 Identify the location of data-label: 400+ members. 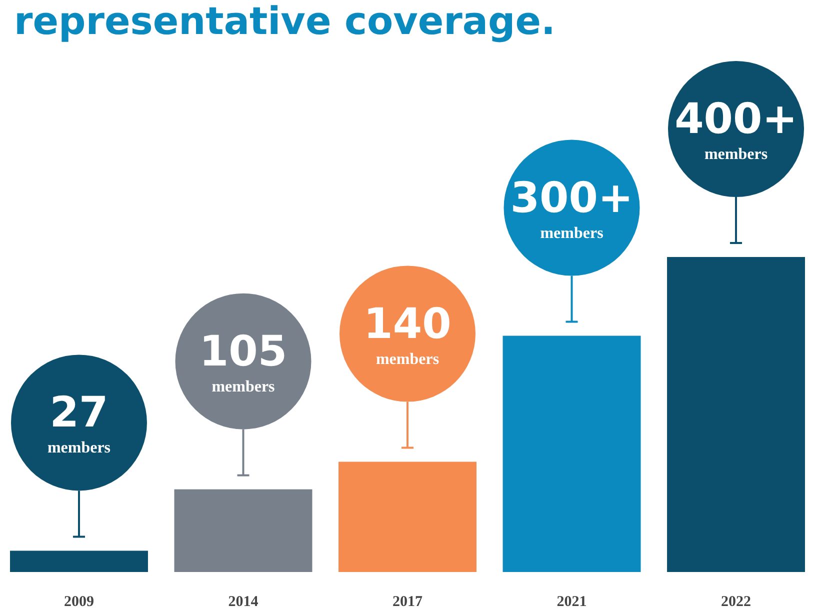
(736, 128).